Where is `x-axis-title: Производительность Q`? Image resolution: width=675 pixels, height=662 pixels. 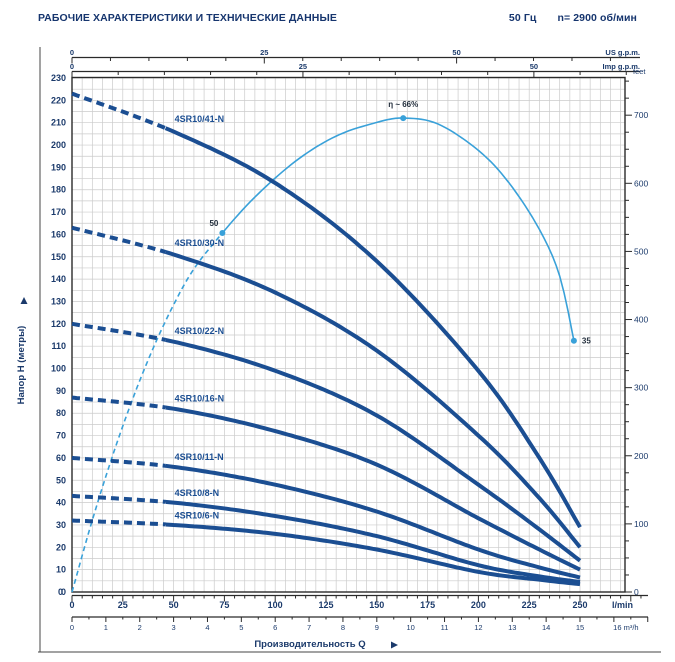
x-axis-title: Производительность Q is located at coordinates (309, 644).